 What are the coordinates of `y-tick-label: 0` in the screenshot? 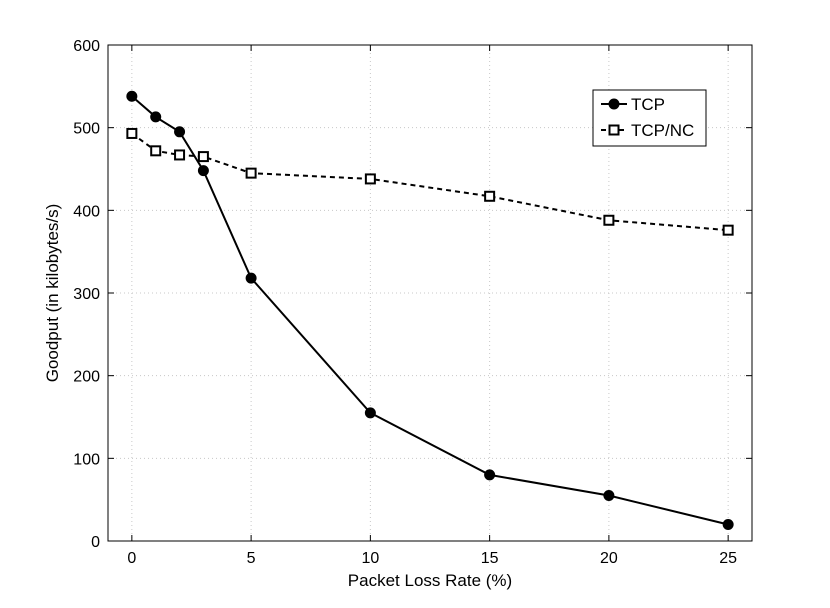 It's located at (95, 542).